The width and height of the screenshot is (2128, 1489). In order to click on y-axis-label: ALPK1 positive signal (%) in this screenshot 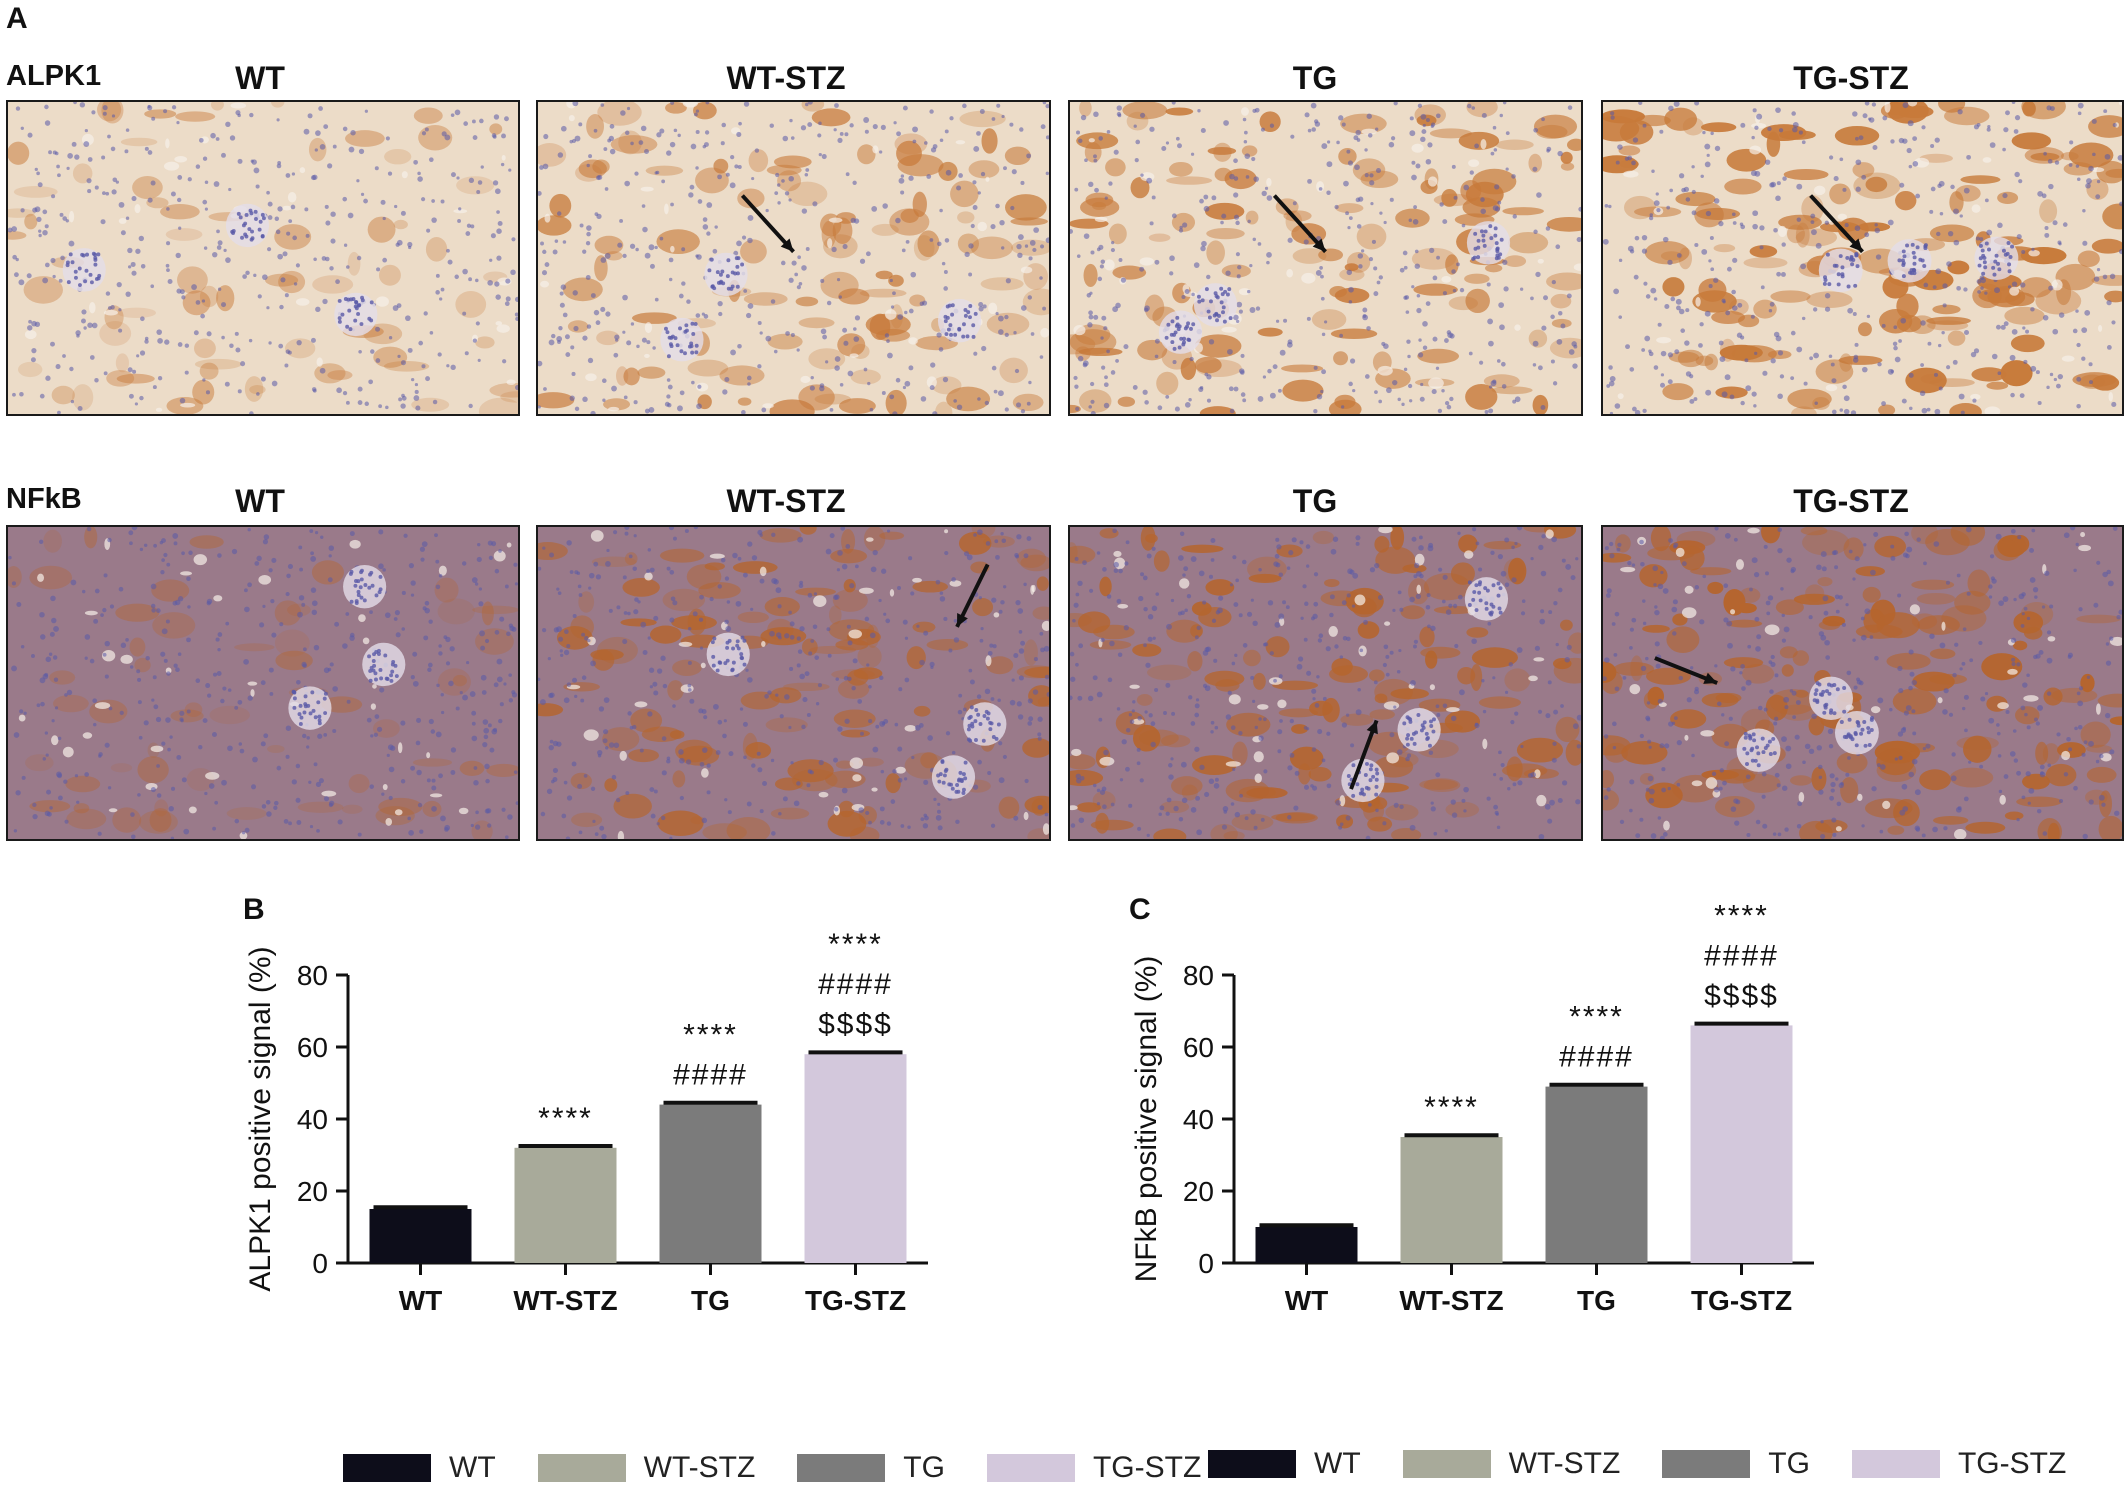, I will do `click(260, 1118)`.